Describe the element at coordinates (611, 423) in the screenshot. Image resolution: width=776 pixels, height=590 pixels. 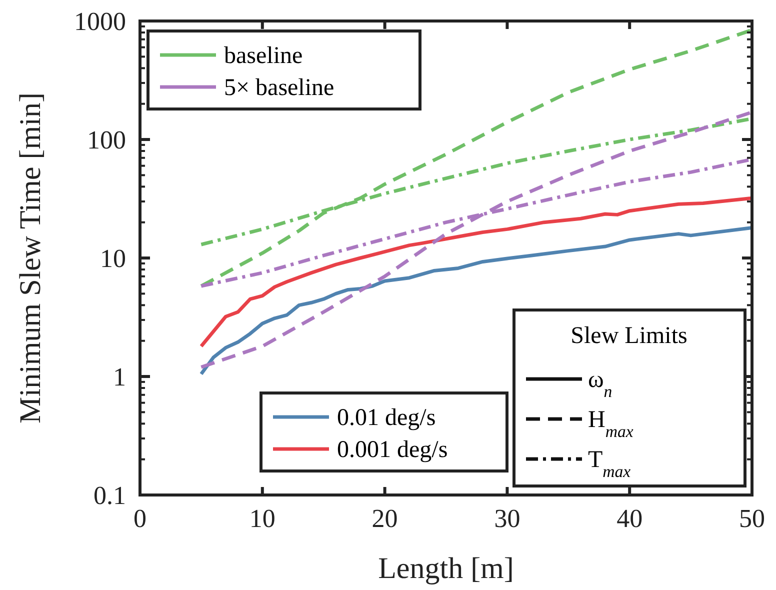
I see `annotation: H$_{max}$` at that location.